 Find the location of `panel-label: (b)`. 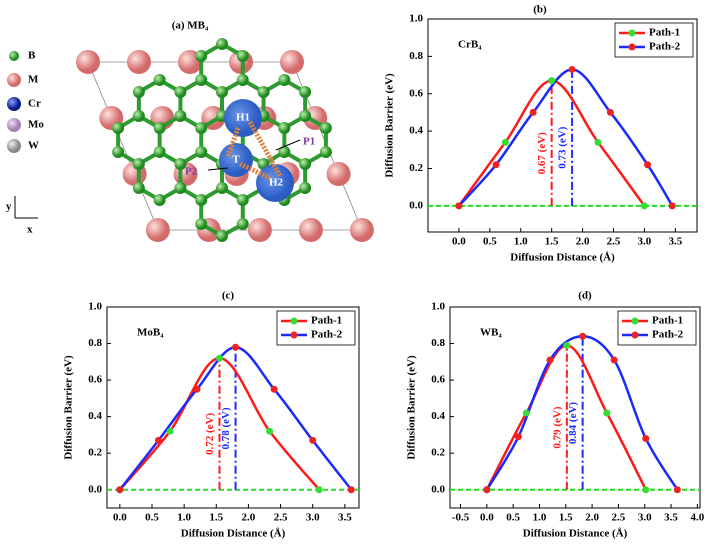

panel-label: (b) is located at coordinates (540, 10).